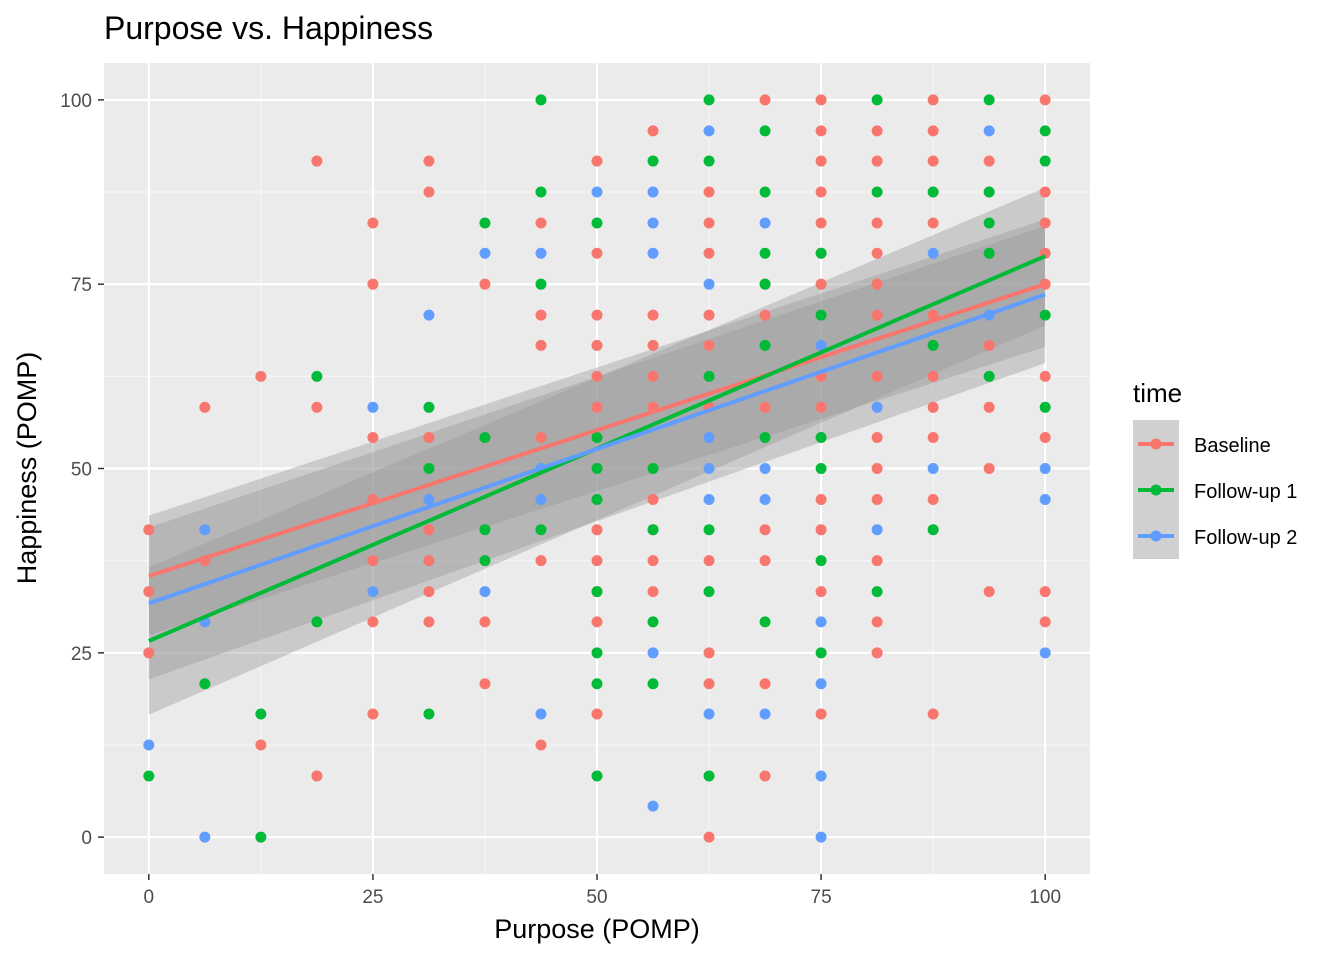  I want to click on y-tick-label: 75, so click(81, 285).